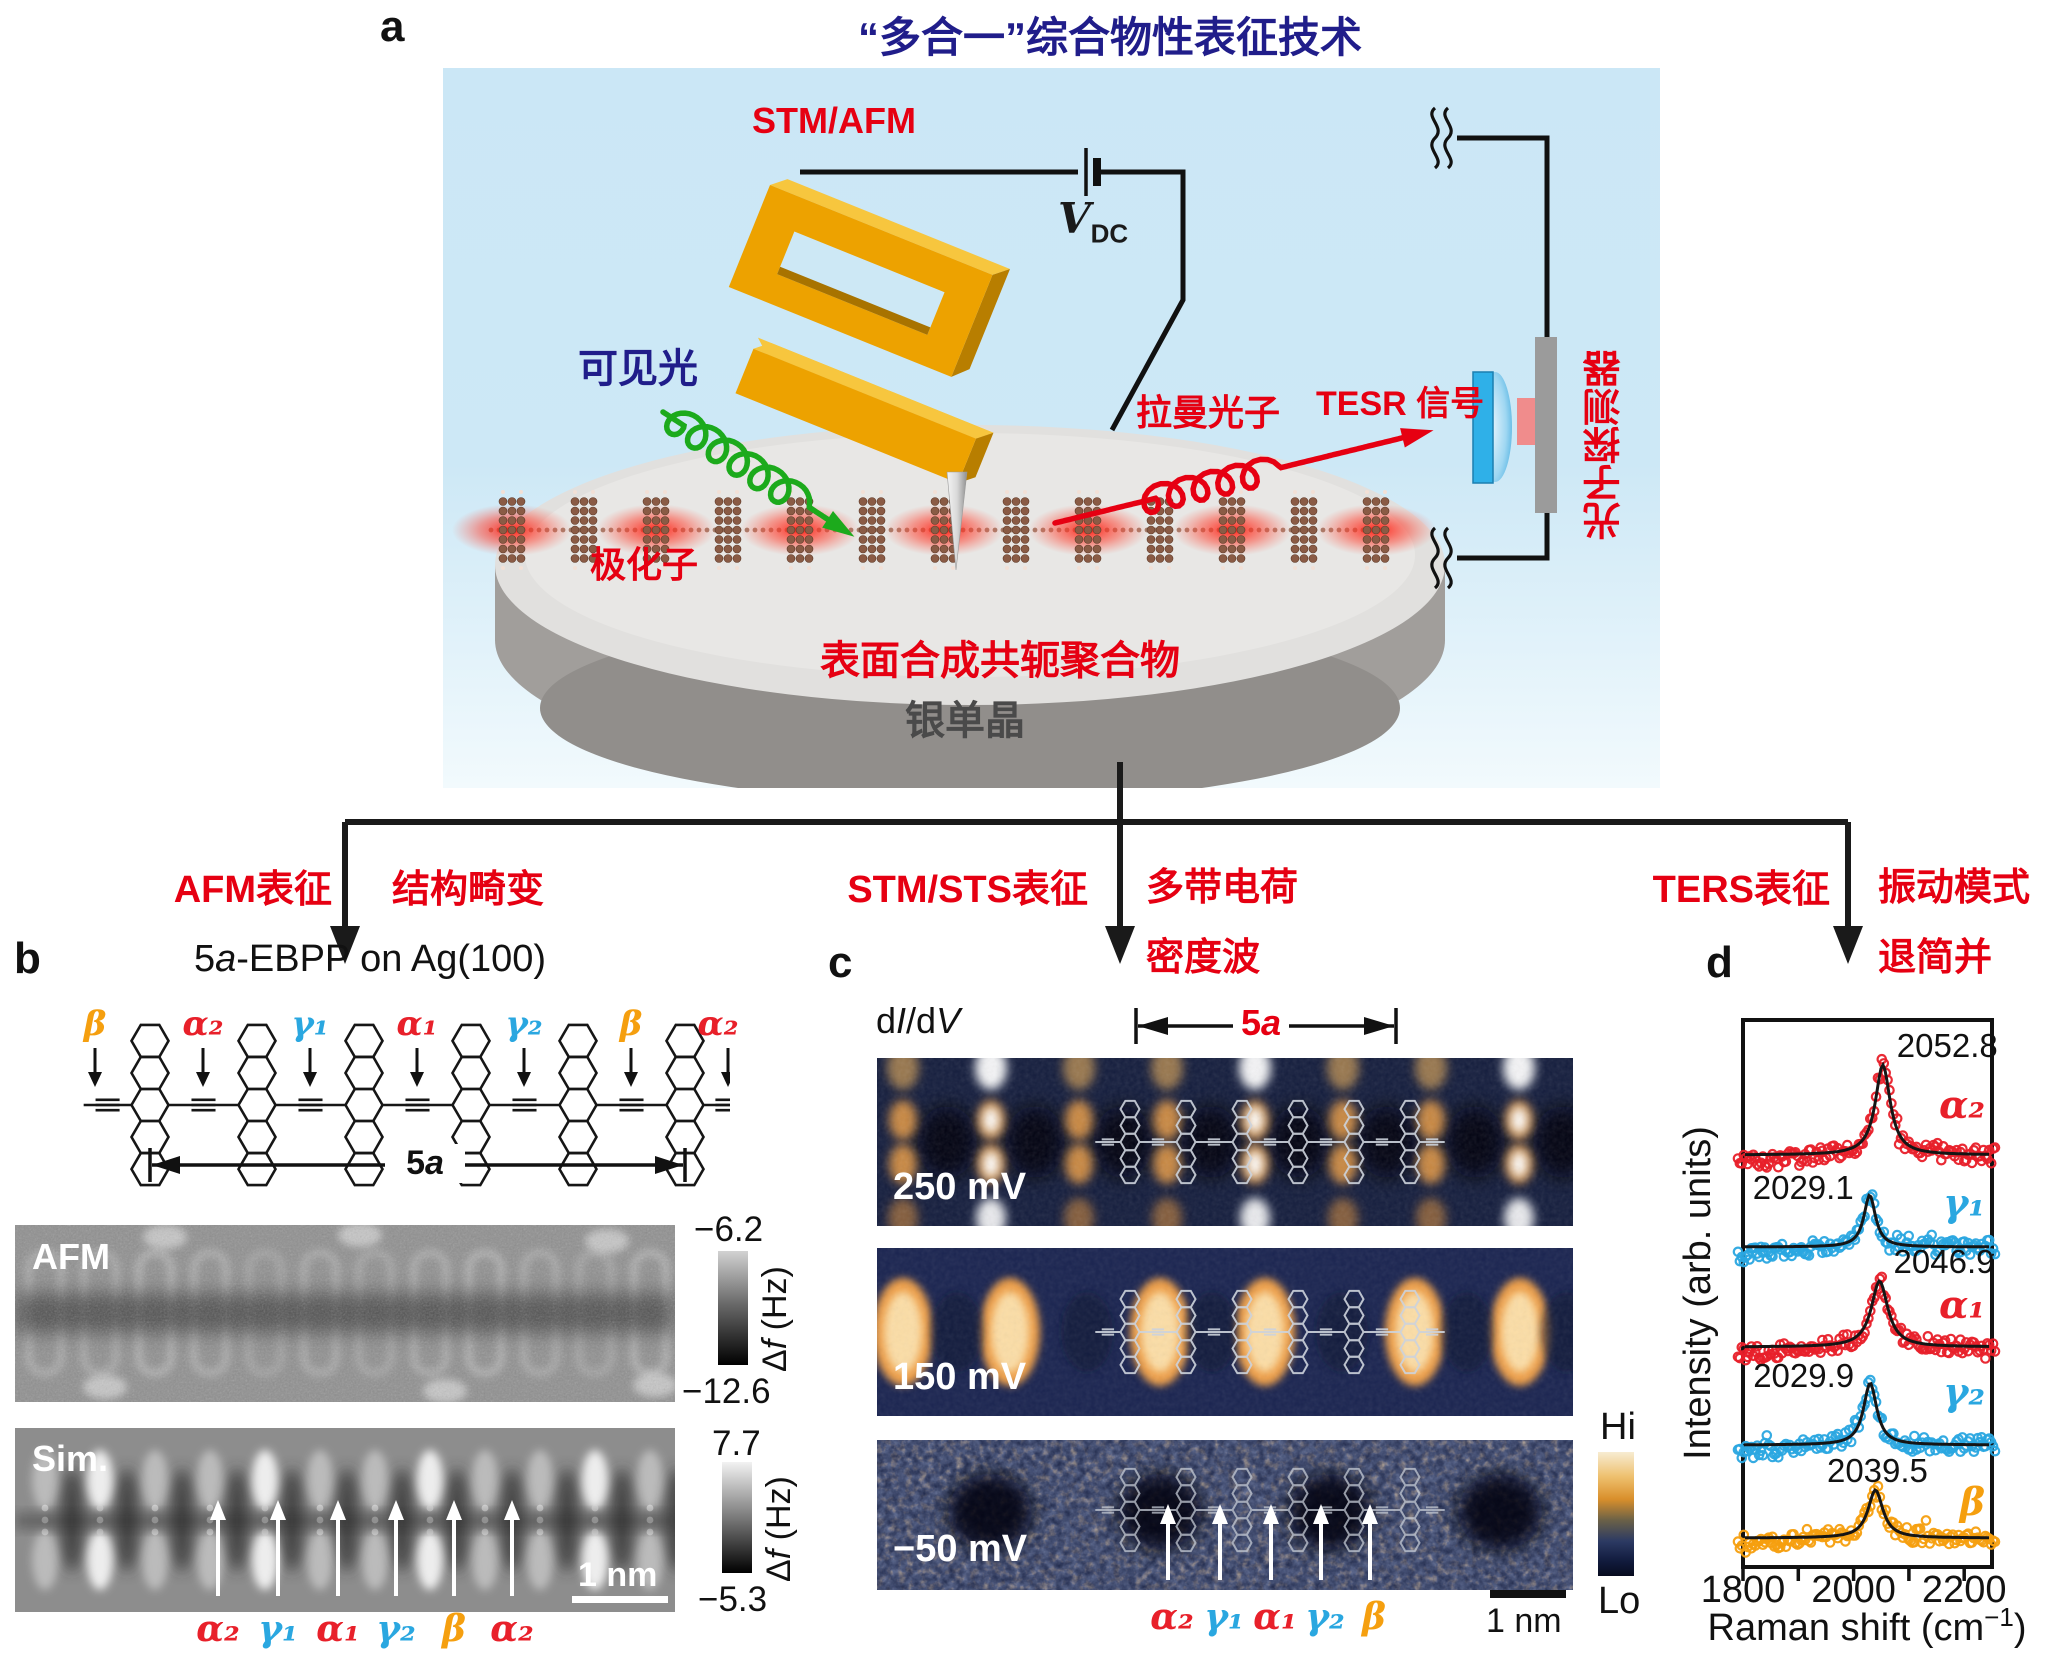 Image resolution: width=2048 pixels, height=1653 pixels. What do you see at coordinates (338, 1629) in the screenshot?
I see `mode-label-b: α₁` at bounding box center [338, 1629].